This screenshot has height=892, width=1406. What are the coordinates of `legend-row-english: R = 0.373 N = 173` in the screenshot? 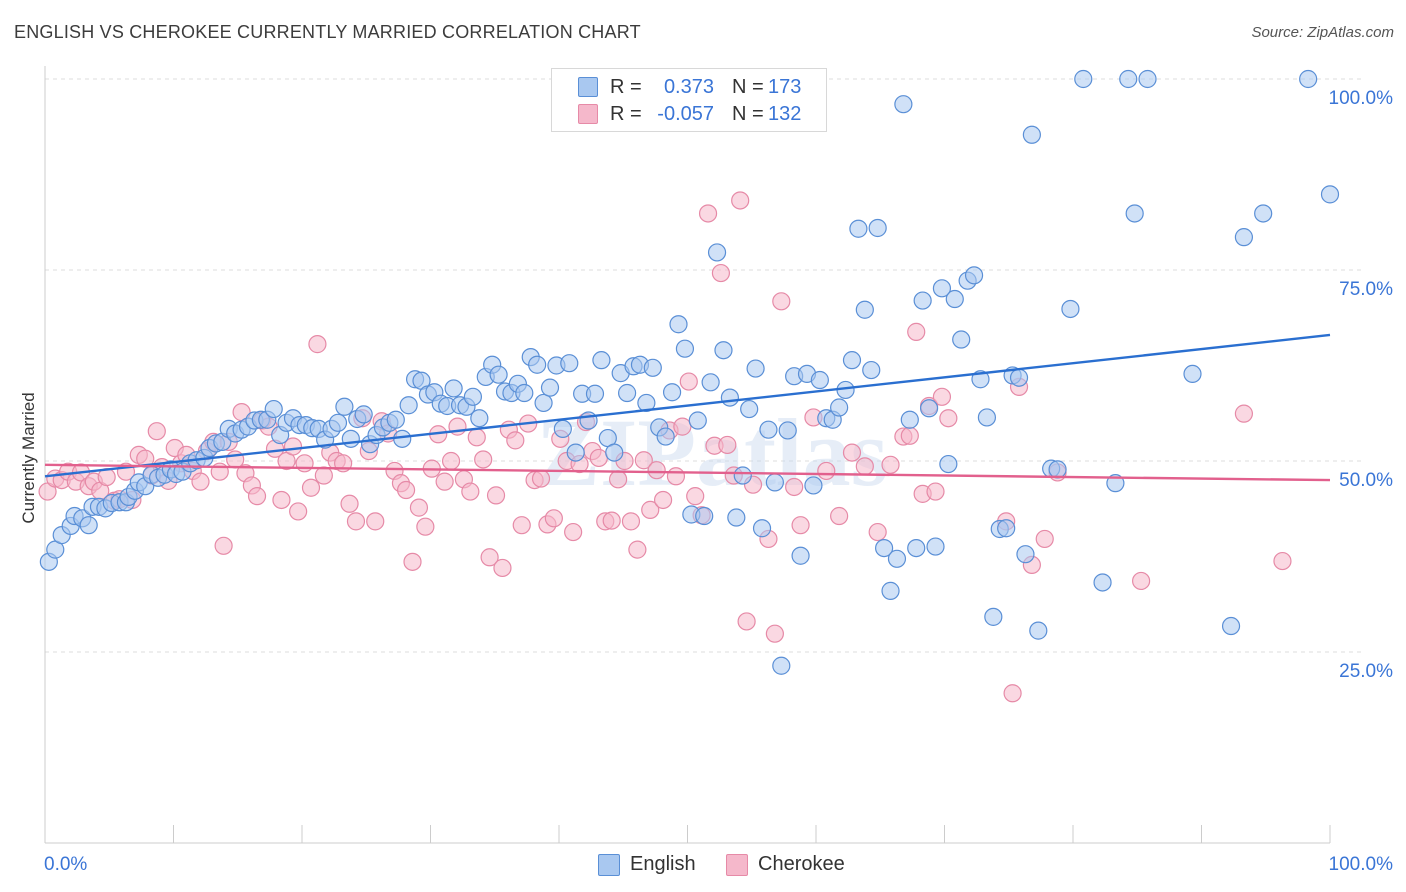 It's located at (689, 87).